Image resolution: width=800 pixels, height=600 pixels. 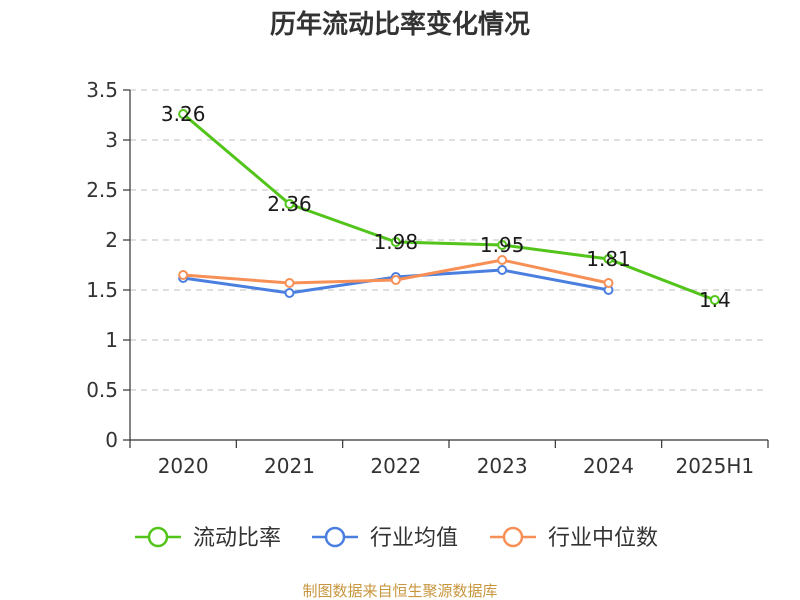 What do you see at coordinates (102, 190) in the screenshot?
I see `y-tick-label: 2.5` at bounding box center [102, 190].